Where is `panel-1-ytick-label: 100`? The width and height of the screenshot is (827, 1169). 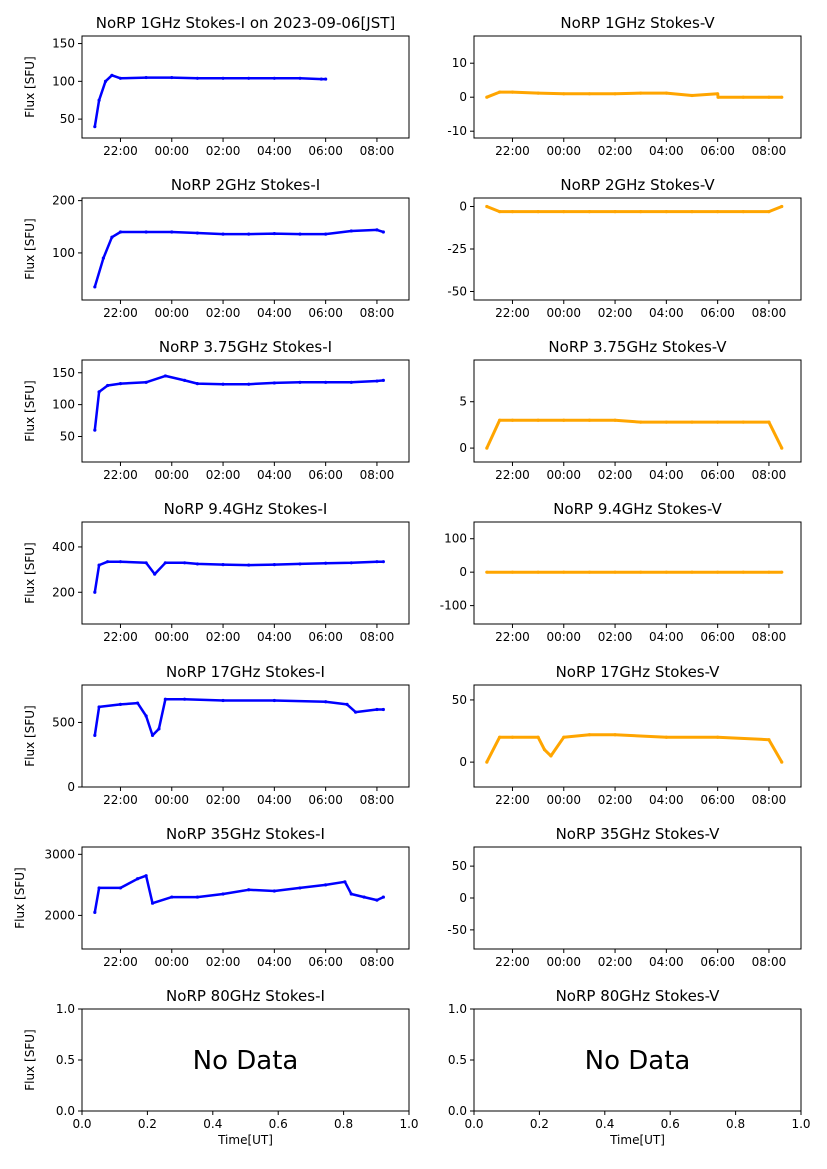
panel-1-ytick-label: 100 is located at coordinates (63, 81).